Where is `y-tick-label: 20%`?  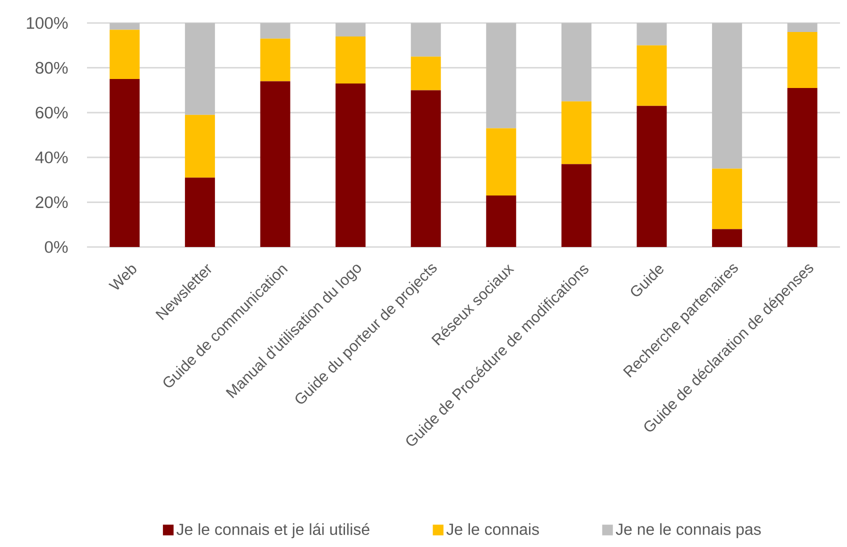 y-tick-label: 20% is located at coordinates (52, 202).